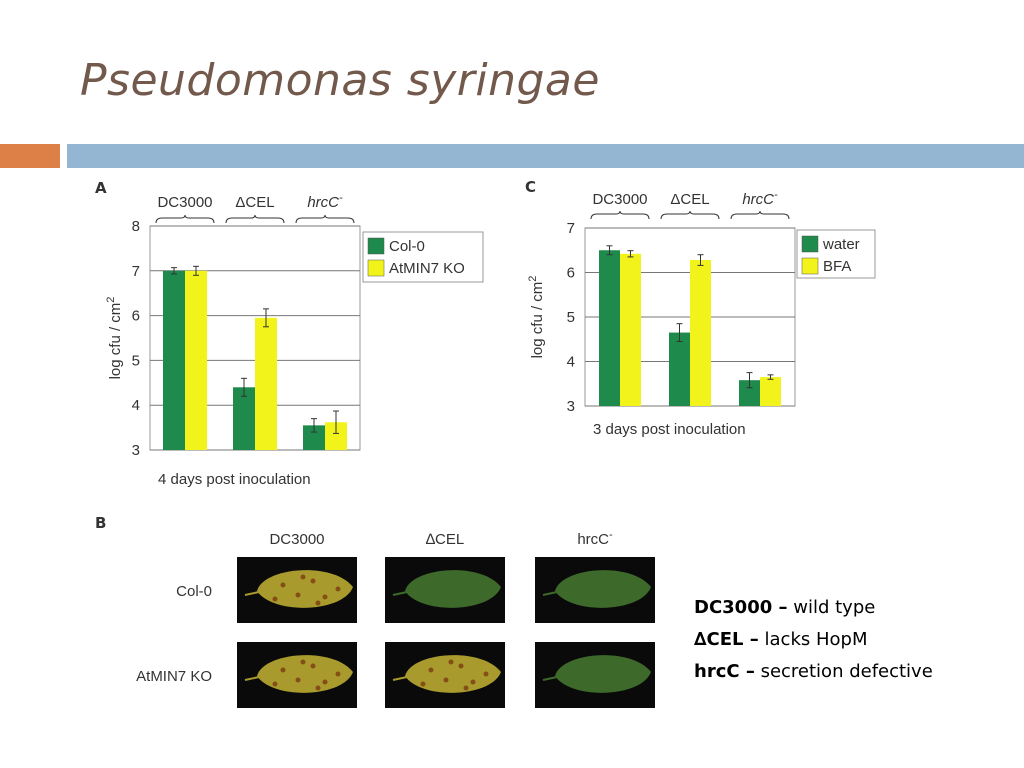 The width and height of the screenshot is (1024, 768). What do you see at coordinates (407, 246) in the screenshot?
I see `legend-label: Col-0` at bounding box center [407, 246].